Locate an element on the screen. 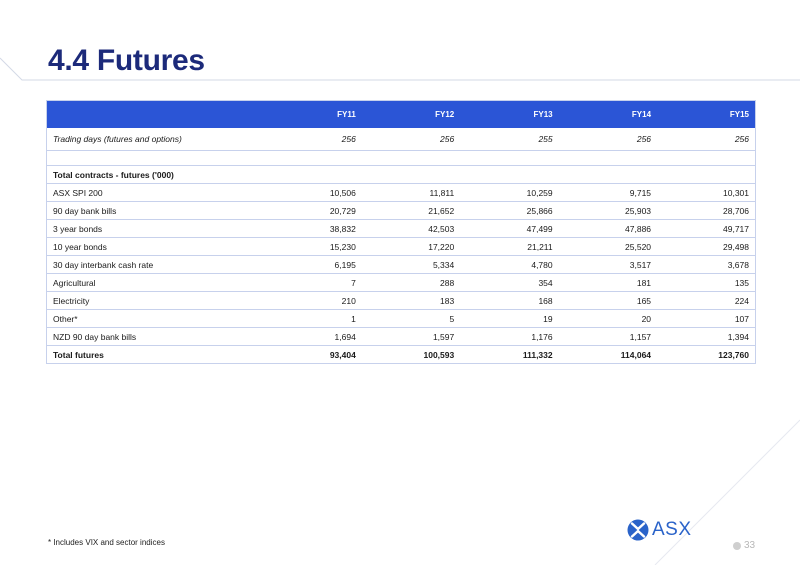 The image size is (800, 565). cell-value: 255 is located at coordinates (509, 139).